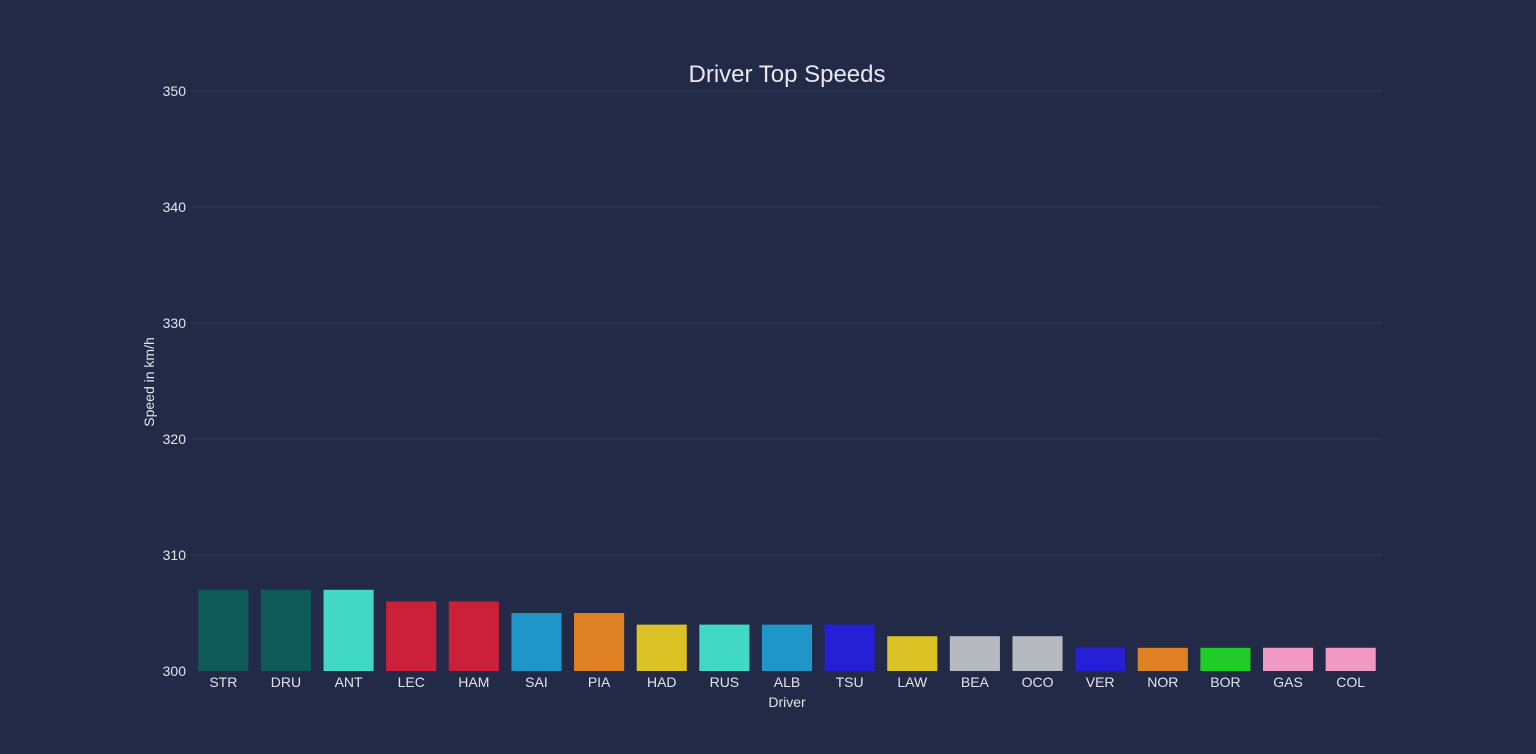 The height and width of the screenshot is (754, 1536). What do you see at coordinates (850, 682) in the screenshot?
I see `x-tick-label: TSU` at bounding box center [850, 682].